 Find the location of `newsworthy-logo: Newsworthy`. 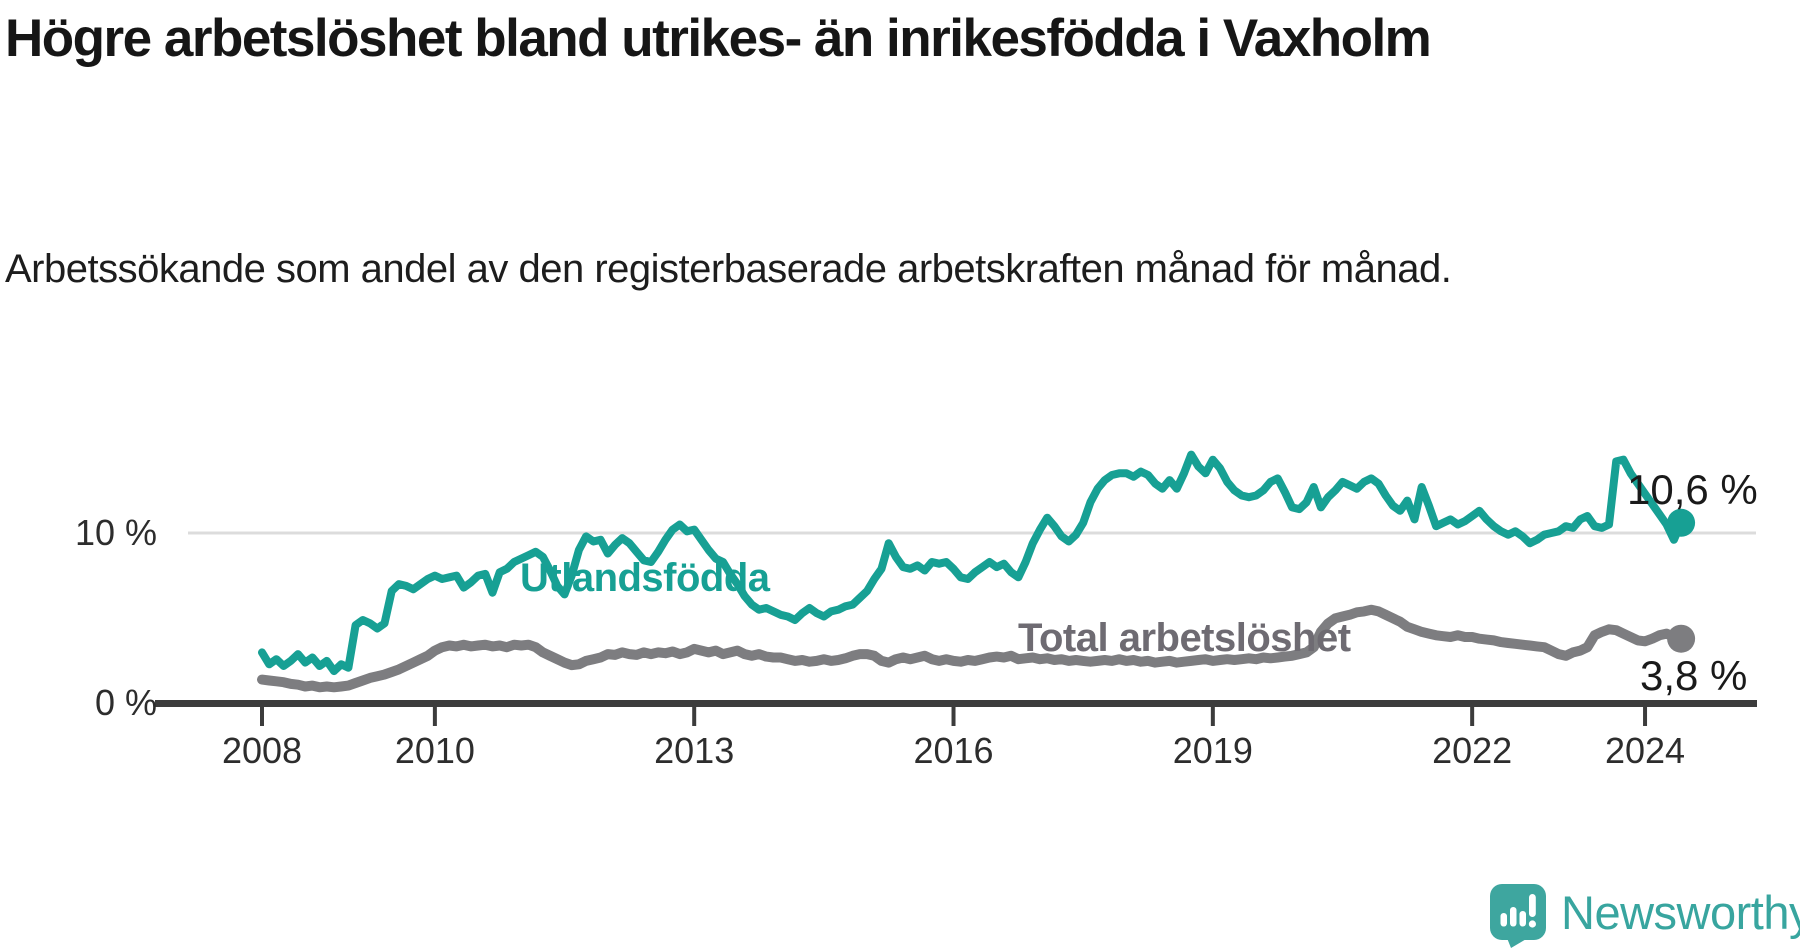

newsworthy-logo: Newsworthy is located at coordinates (1645, 916).